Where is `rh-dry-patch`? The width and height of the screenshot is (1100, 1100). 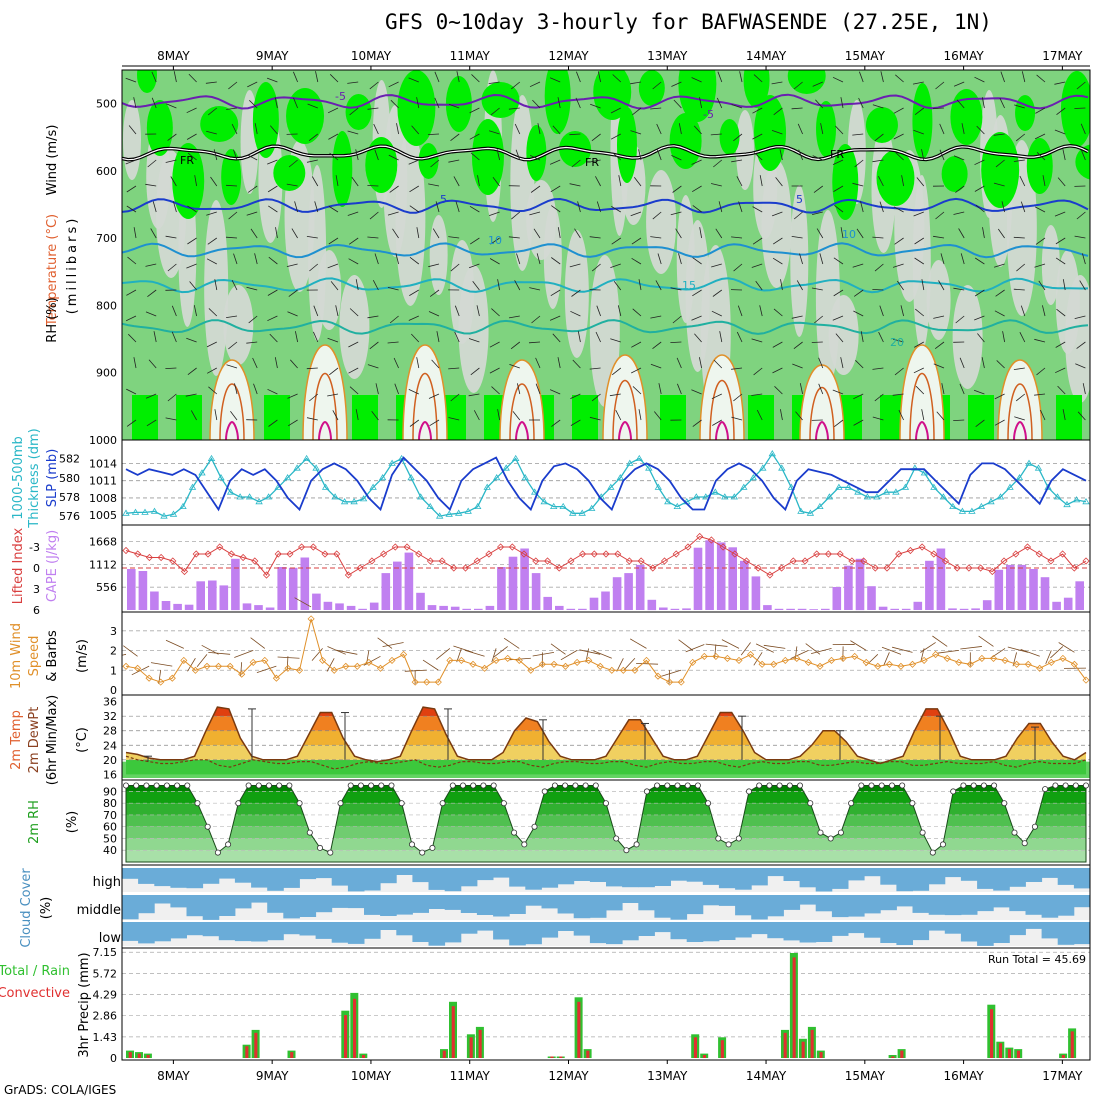 rh-dry-patch is located at coordinates (132, 140).